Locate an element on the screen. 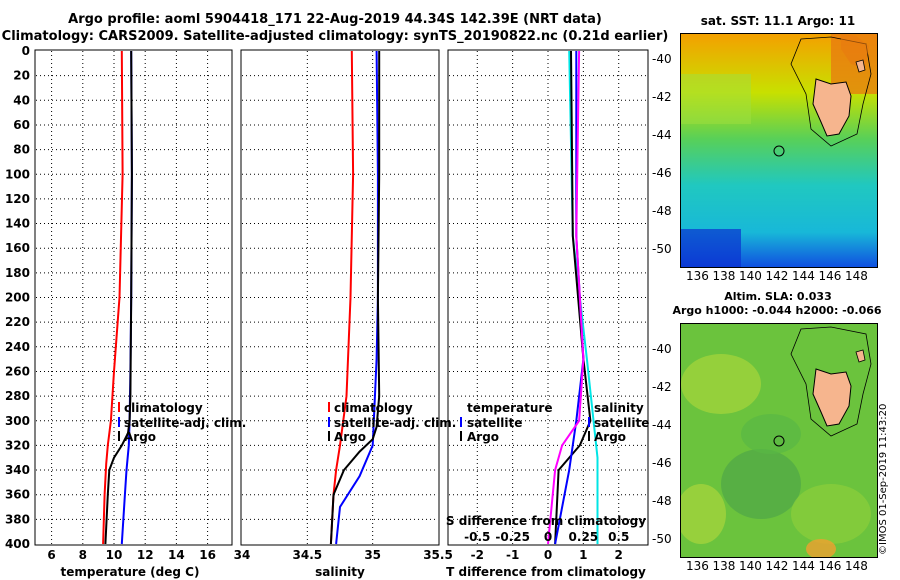 The height and width of the screenshot is (580, 900). sst-map-image is located at coordinates (779, 150).